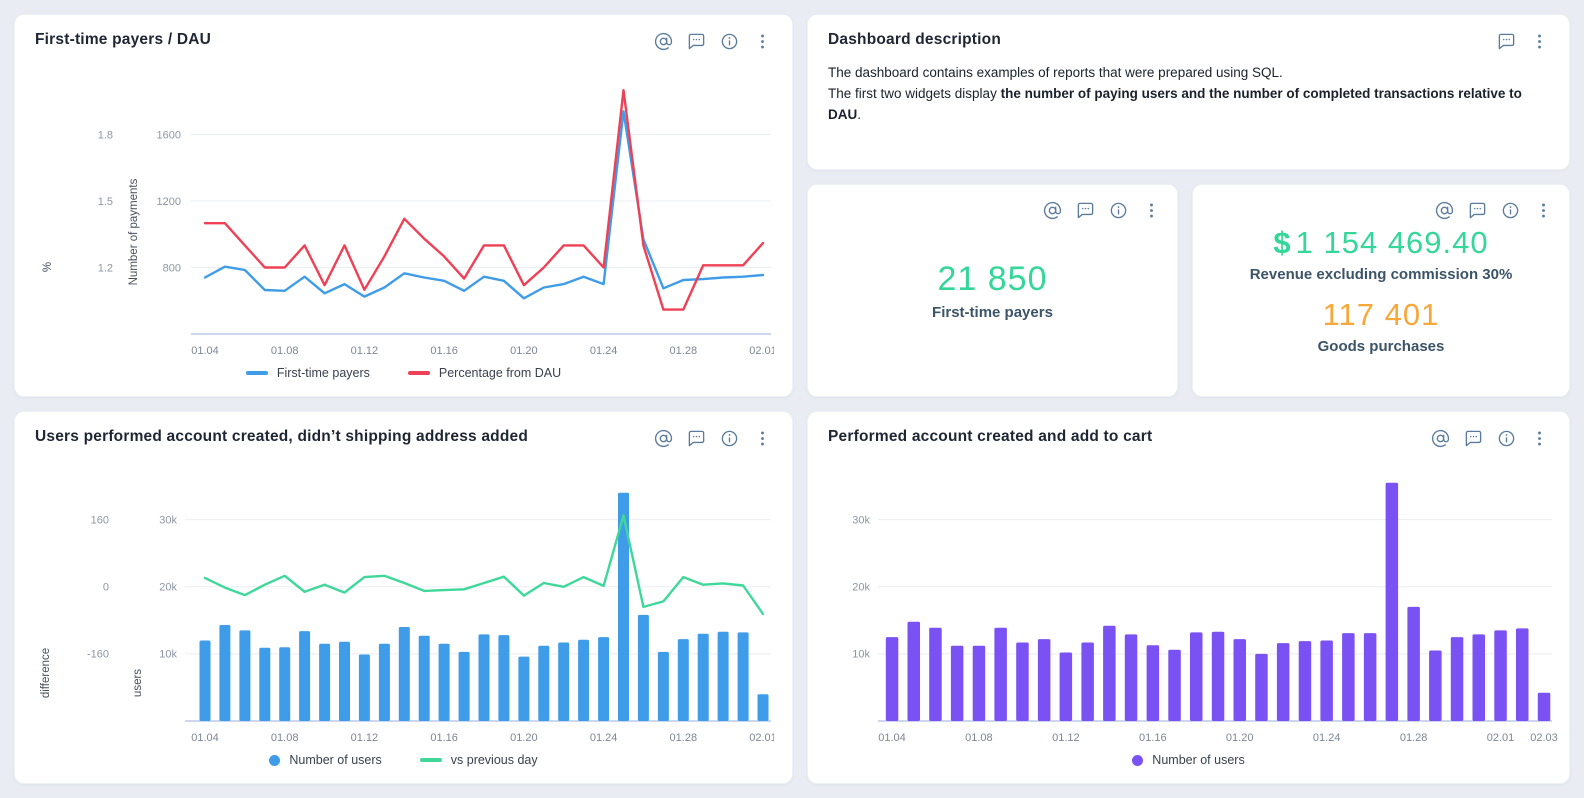 This screenshot has height=798, width=1584. I want to click on svg-text: 1.5, so click(105, 202).